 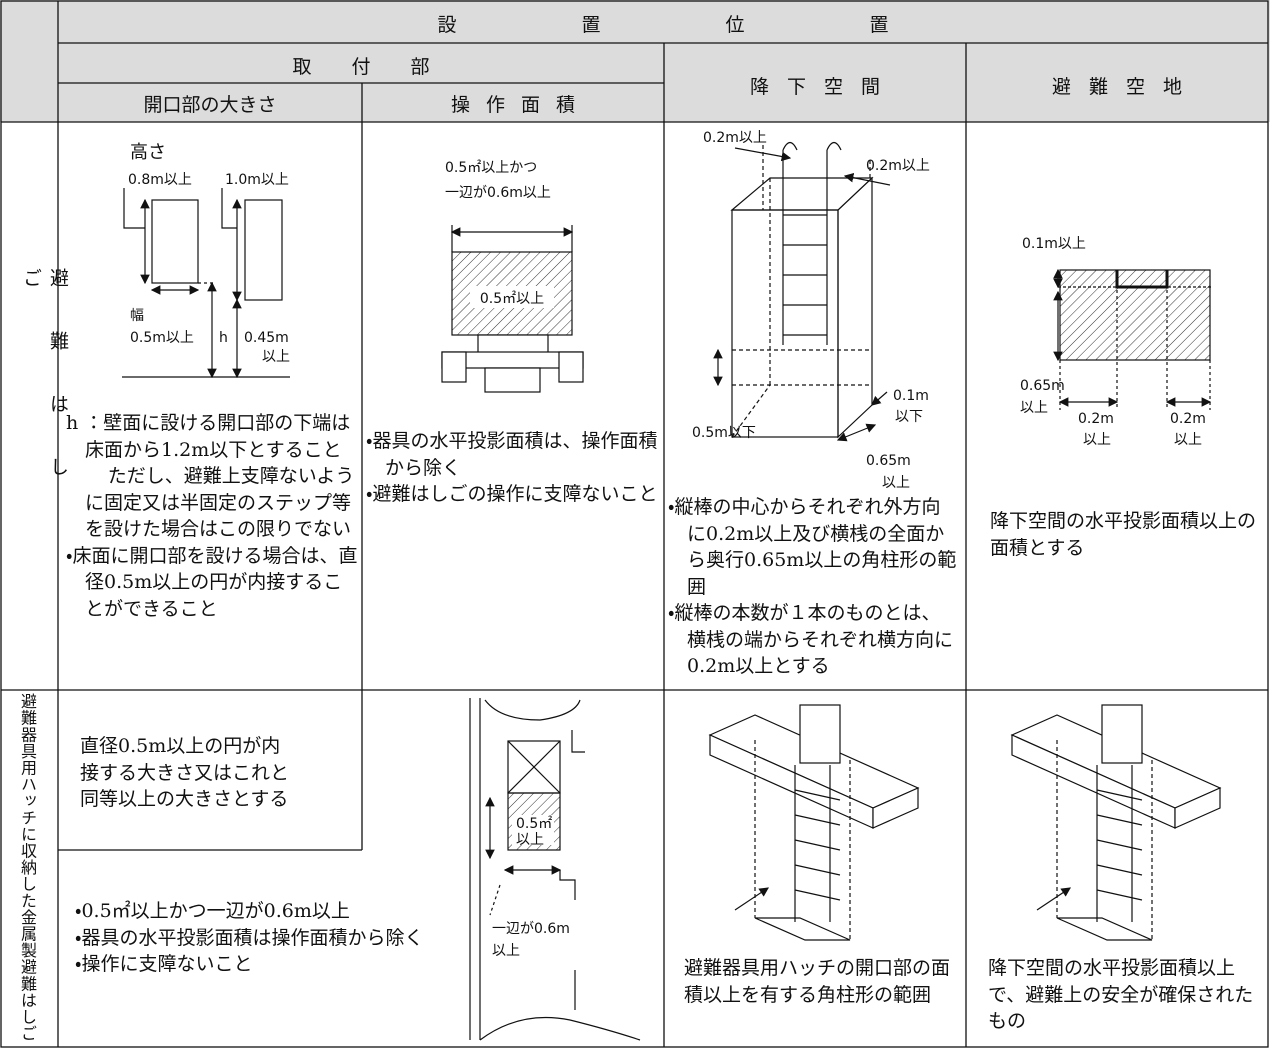 I want to click on row-label: 避難器具用ハッチに収納した金属製避難はしご, so click(x=27, y=867).